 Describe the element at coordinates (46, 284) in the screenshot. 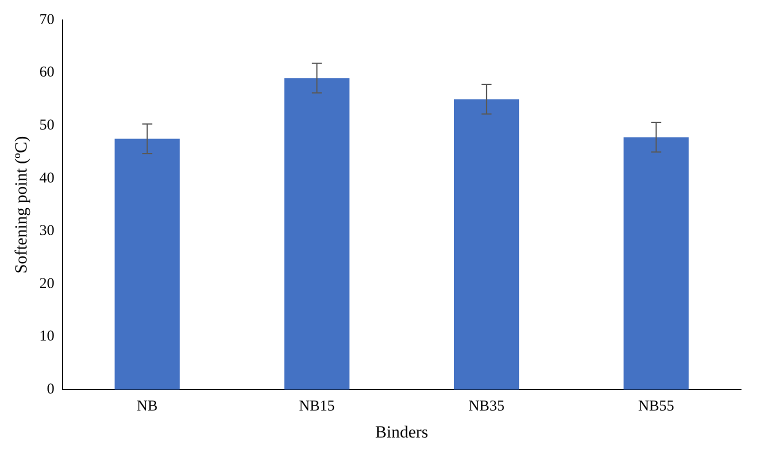

I see `y-tick-label: 20` at that location.